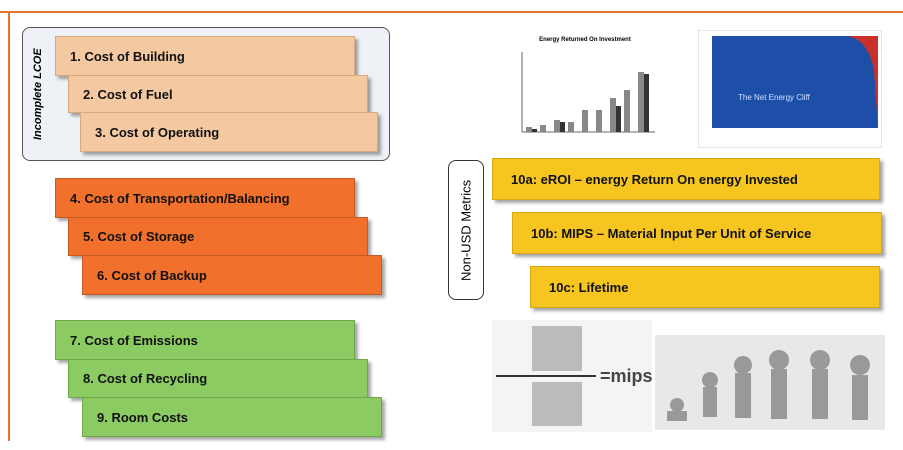 Image resolution: width=903 pixels, height=450 pixels. What do you see at coordinates (218, 94) in the screenshot?
I see `cost-box: 2. Cost of Fuel` at bounding box center [218, 94].